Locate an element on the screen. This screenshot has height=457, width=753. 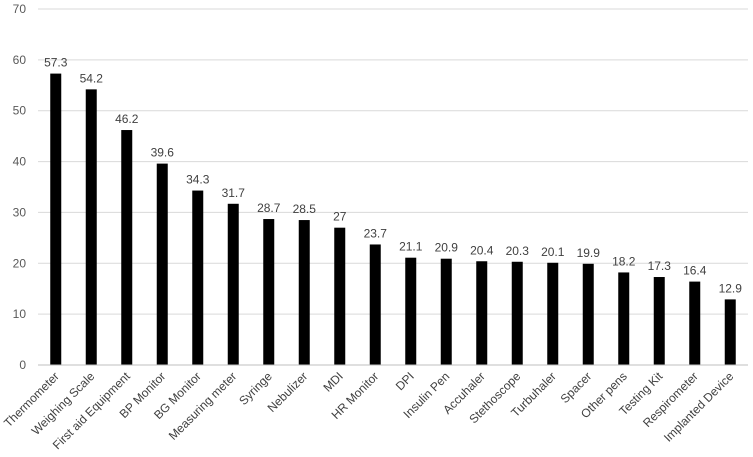
data-label: 16.4 is located at coordinates (695, 271).